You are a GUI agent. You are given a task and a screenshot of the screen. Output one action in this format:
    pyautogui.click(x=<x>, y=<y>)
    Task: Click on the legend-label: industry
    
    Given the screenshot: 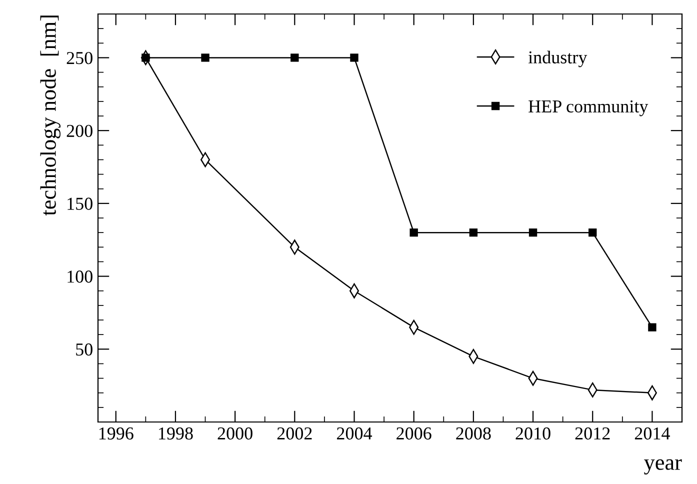 What is the action you would take?
    pyautogui.click(x=558, y=59)
    